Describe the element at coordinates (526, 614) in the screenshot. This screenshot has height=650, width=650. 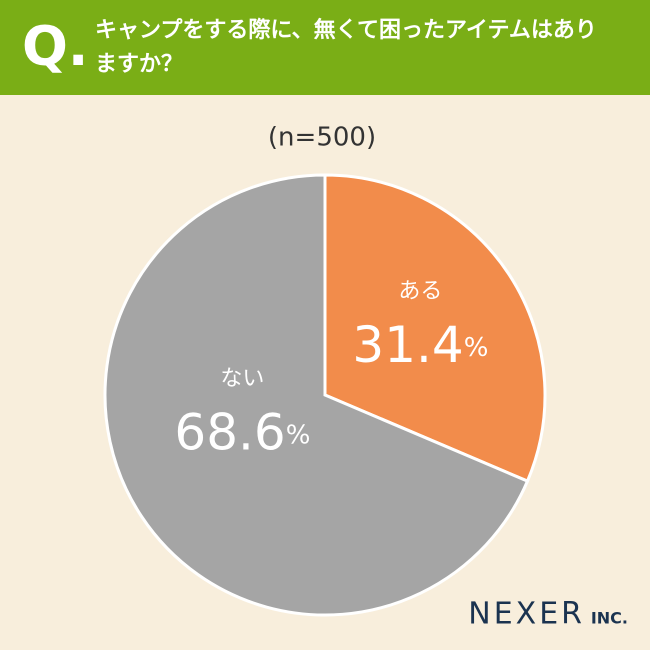
I see `logo: NEXER` at that location.